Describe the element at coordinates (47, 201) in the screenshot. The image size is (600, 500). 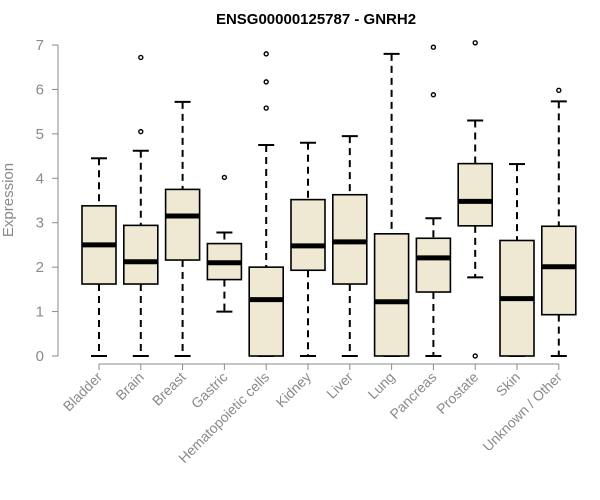
I see `y-axis: 0 1 2 3 4 5 6 7` at that location.